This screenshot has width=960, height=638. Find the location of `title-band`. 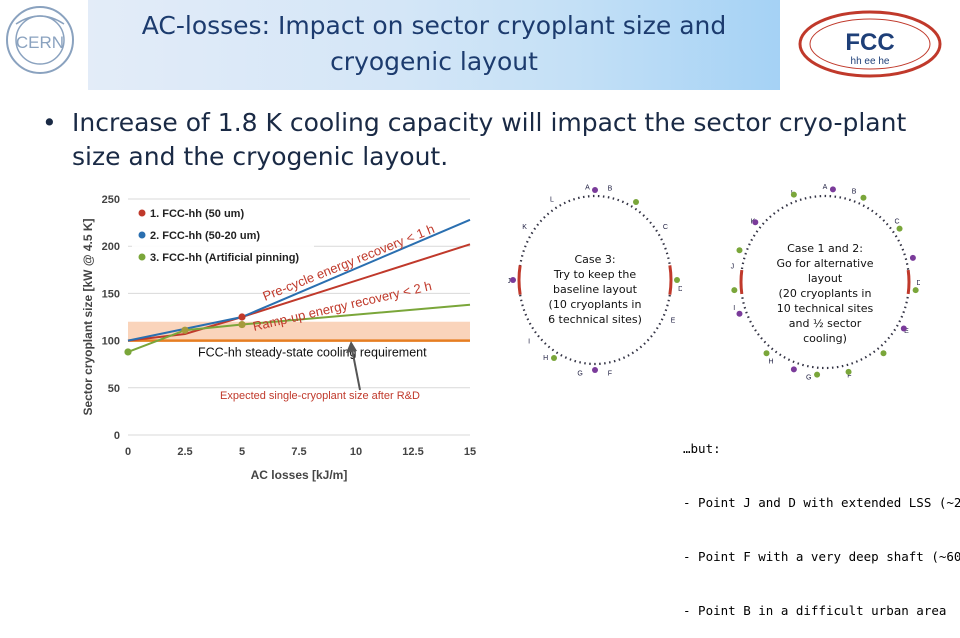

title-band is located at coordinates (434, 45).